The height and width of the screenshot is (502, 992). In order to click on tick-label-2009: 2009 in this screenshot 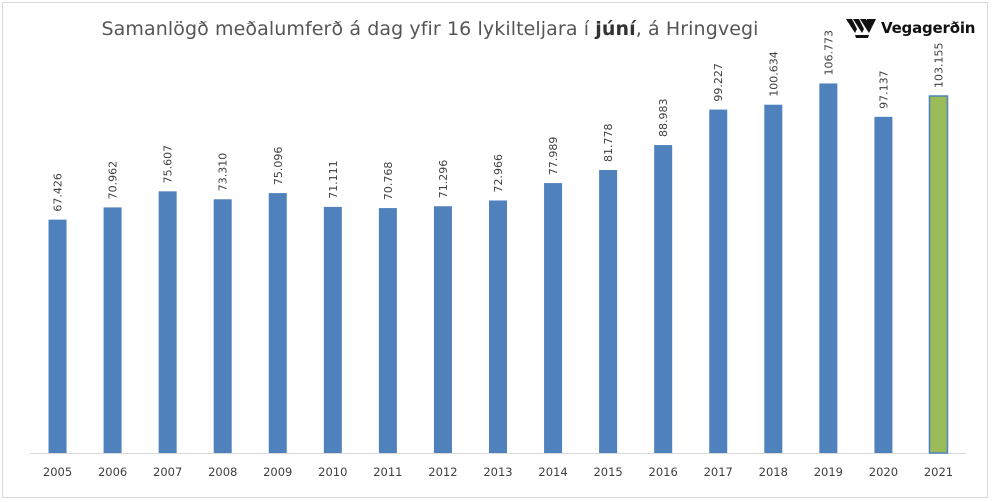, I will do `click(277, 472)`.